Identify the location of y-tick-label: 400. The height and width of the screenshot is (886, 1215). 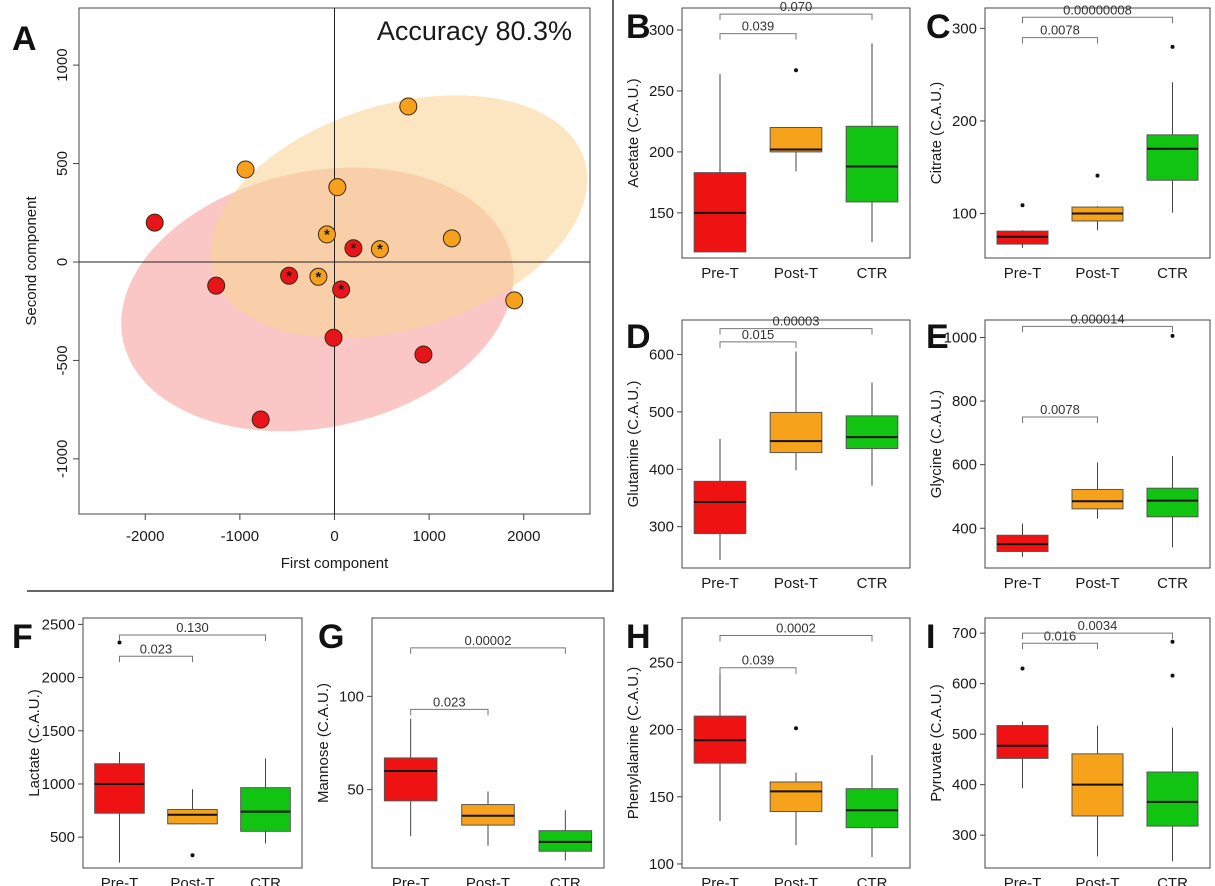
(964, 528).